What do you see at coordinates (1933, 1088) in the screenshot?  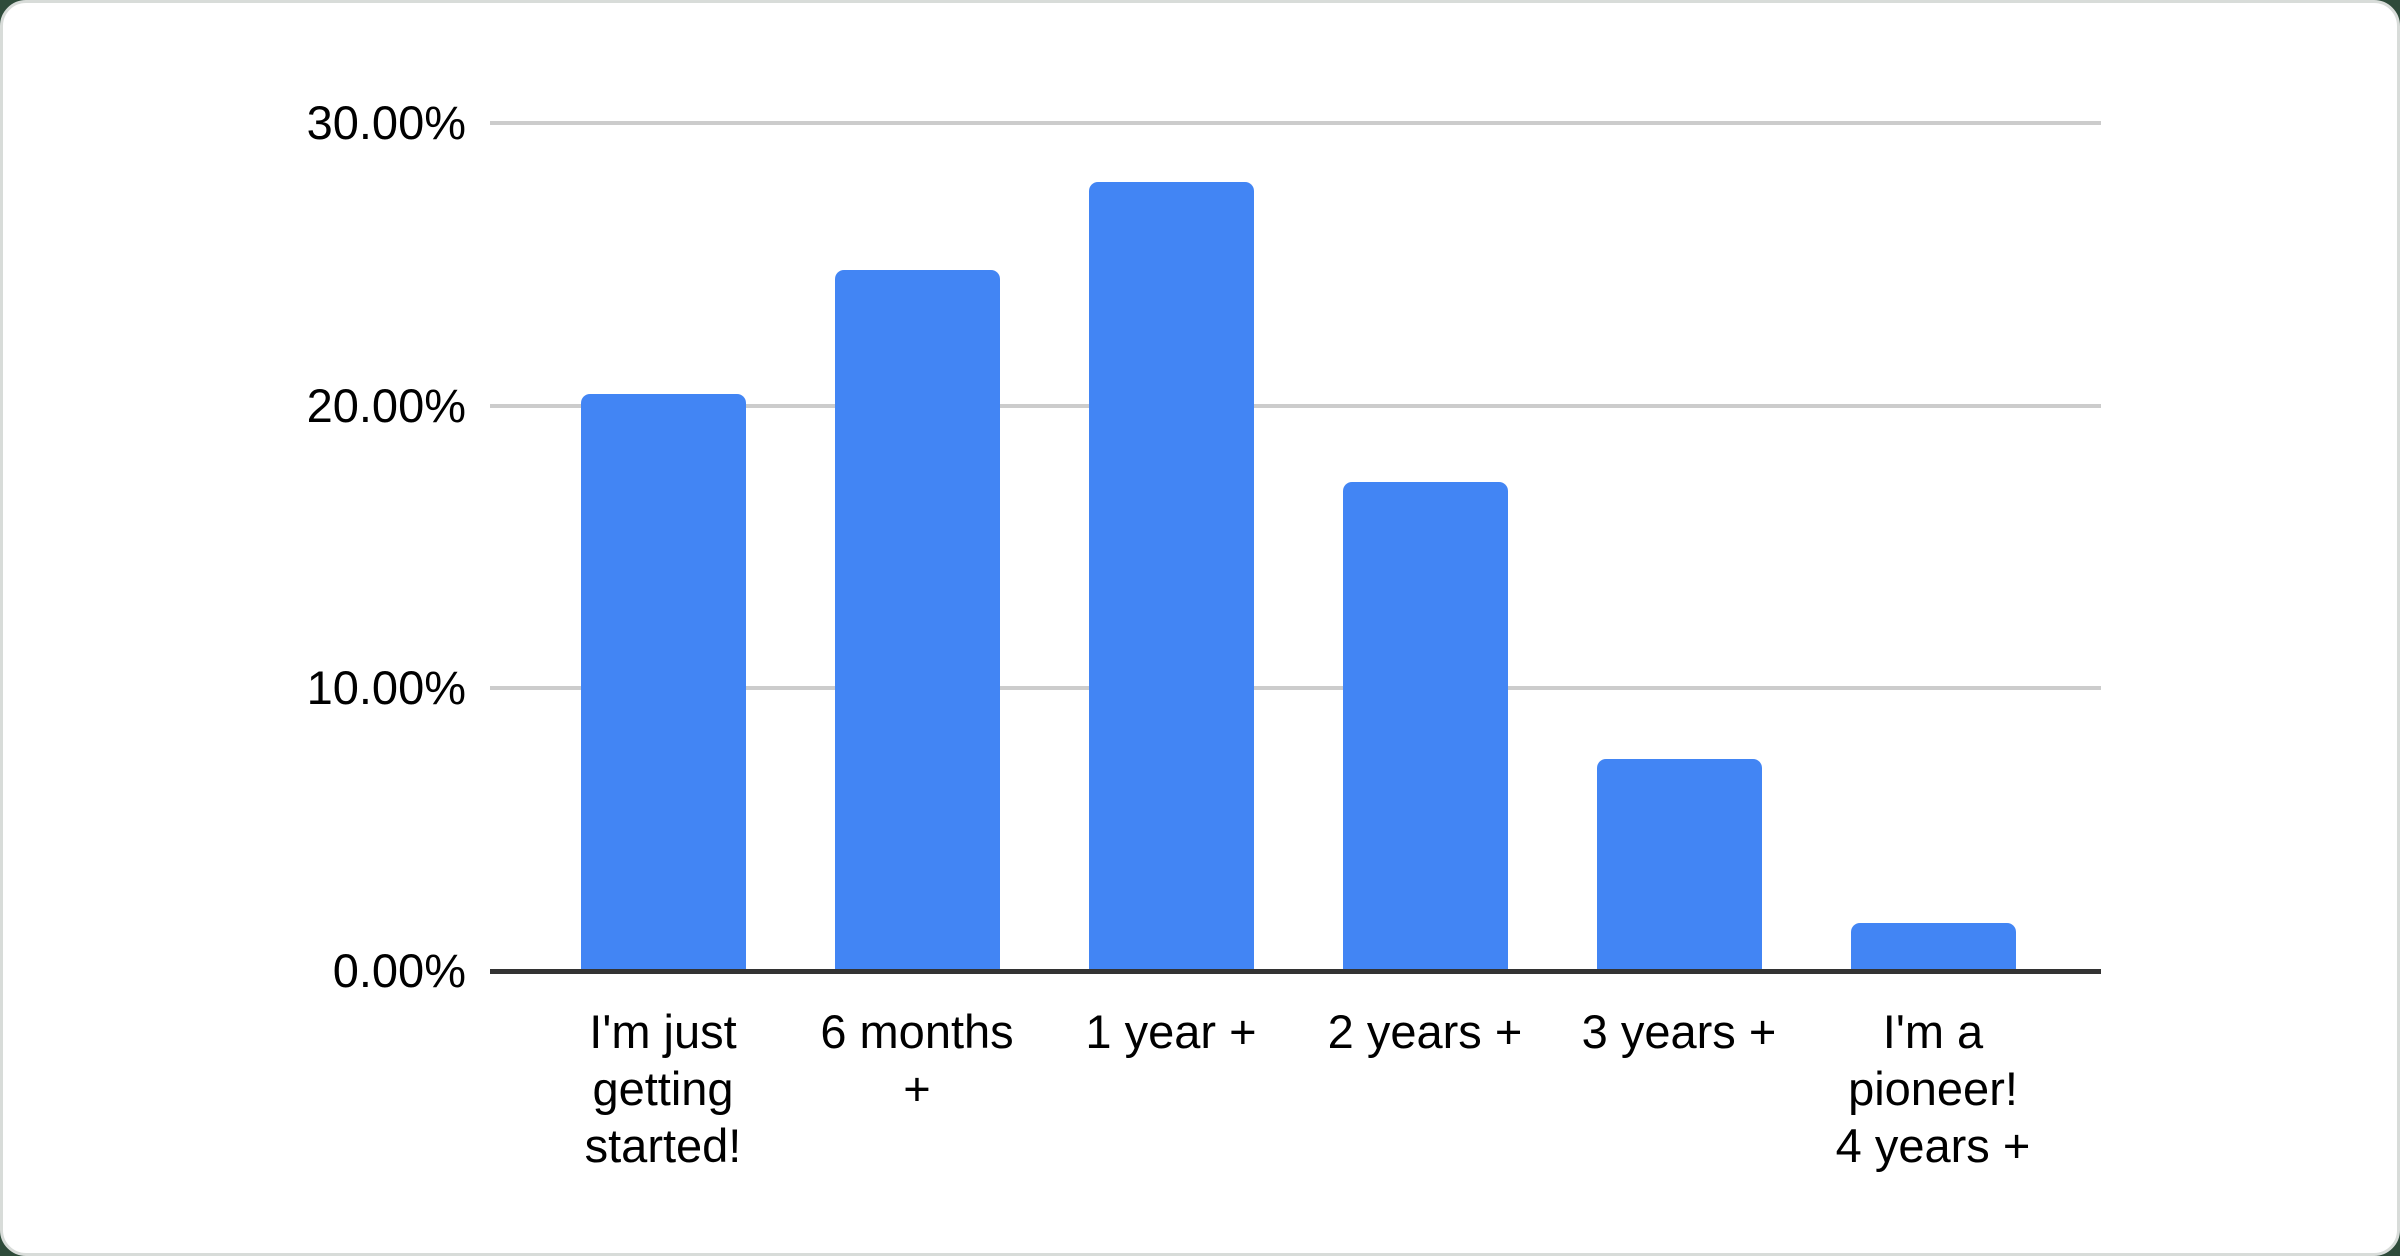 I see `x-axis-category-label-6: I'm a pioneer! 4 years +` at bounding box center [1933, 1088].